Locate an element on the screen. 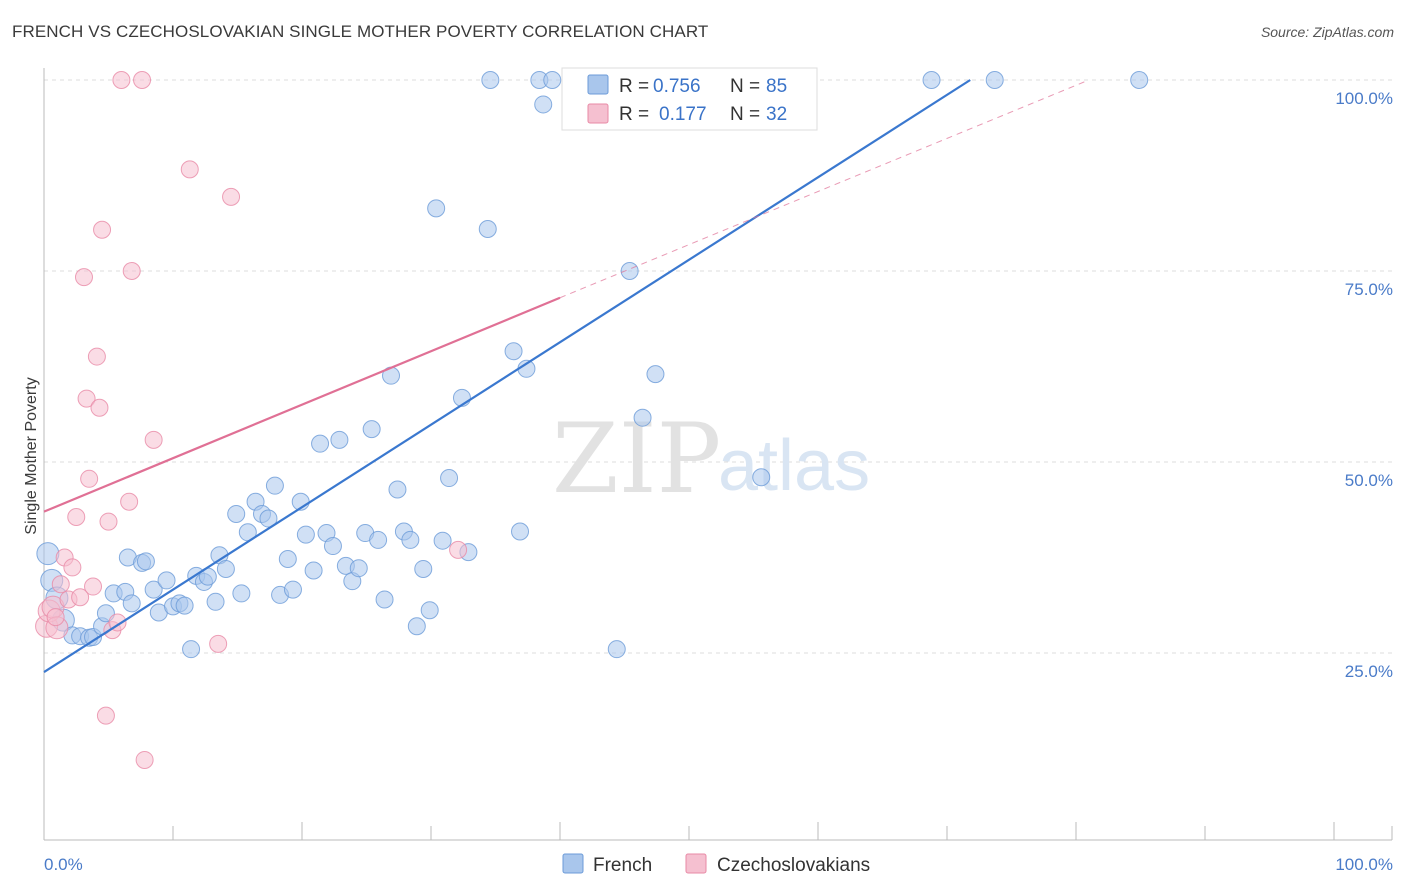  bottom-legend-french: French is located at coordinates (622, 865).